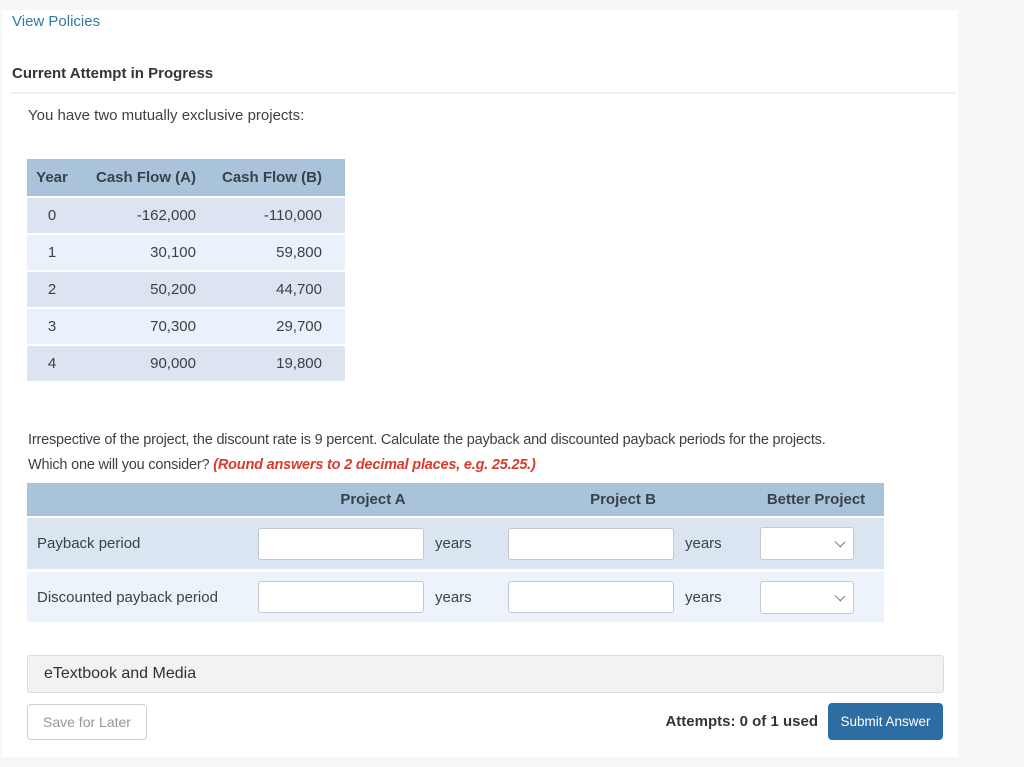 The width and height of the screenshot is (1024, 767). Describe the element at coordinates (341, 543) in the screenshot. I see `payback-project-a-input` at that location.